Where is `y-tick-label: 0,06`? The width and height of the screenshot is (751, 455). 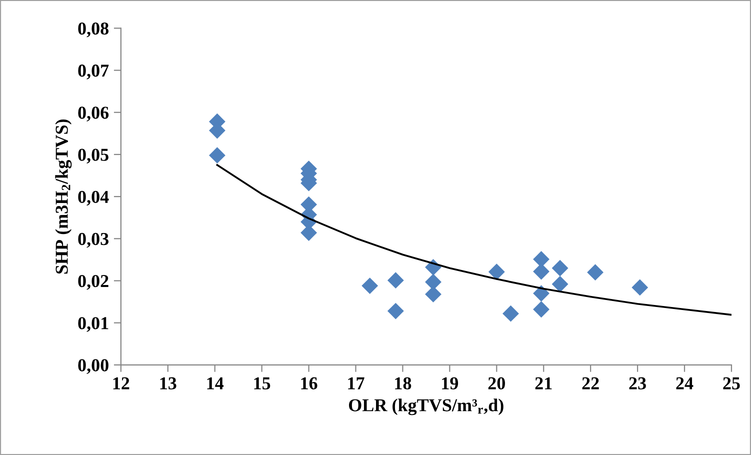 y-tick-label: 0,06 is located at coordinates (93, 114).